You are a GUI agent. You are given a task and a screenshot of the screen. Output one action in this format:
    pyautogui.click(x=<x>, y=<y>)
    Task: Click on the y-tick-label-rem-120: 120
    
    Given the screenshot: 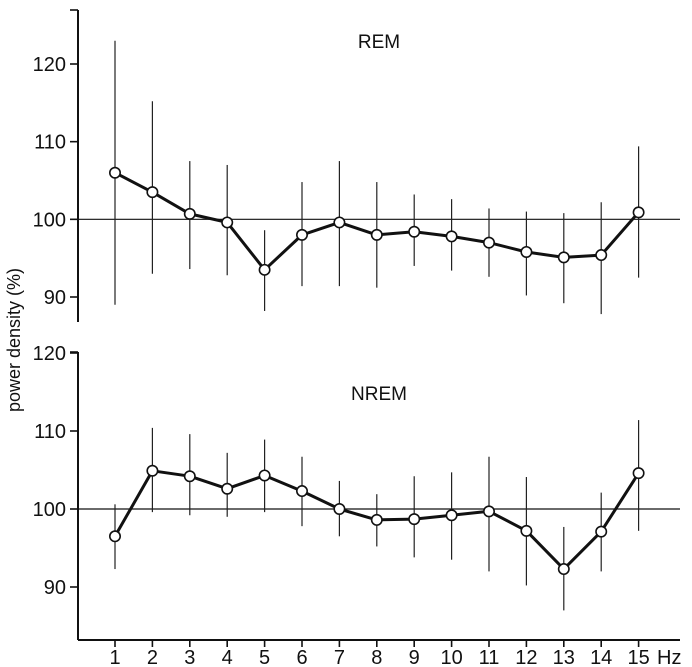 What is the action you would take?
    pyautogui.click(x=49, y=65)
    